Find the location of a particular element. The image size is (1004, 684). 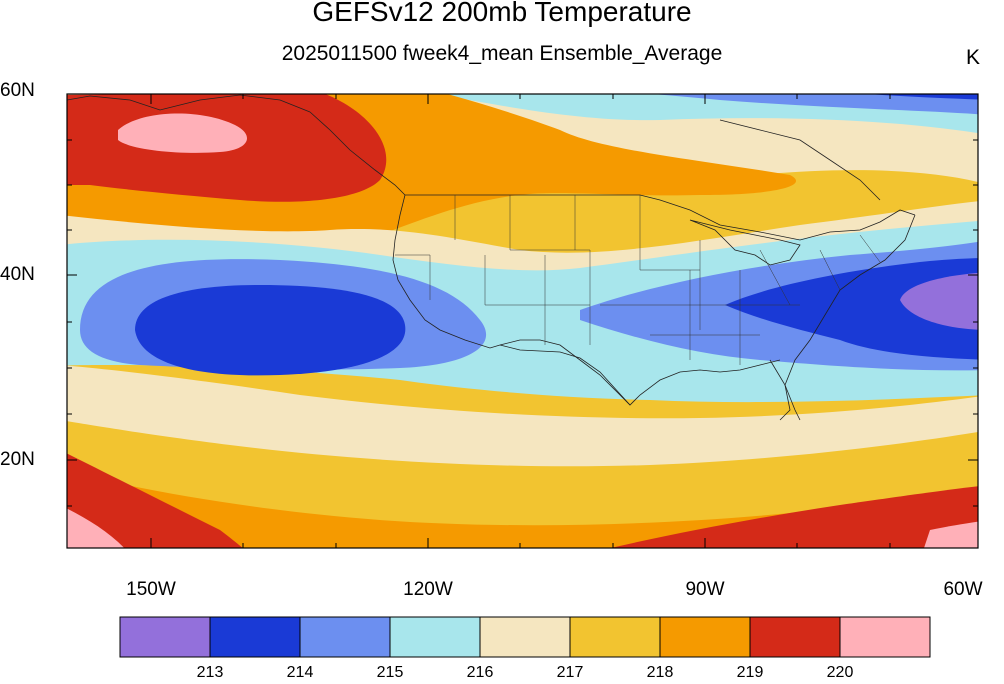

colorbar-label: 213 is located at coordinates (210, 672).